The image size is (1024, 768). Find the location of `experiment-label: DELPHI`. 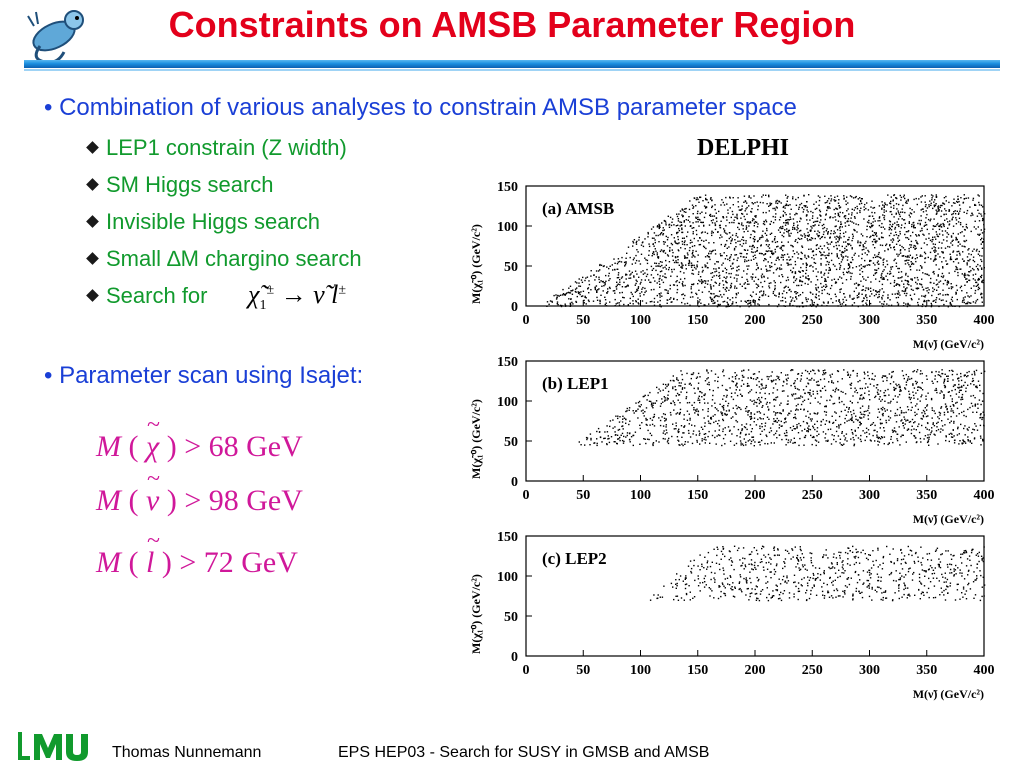

experiment-label: DELPHI is located at coordinates (743, 148).